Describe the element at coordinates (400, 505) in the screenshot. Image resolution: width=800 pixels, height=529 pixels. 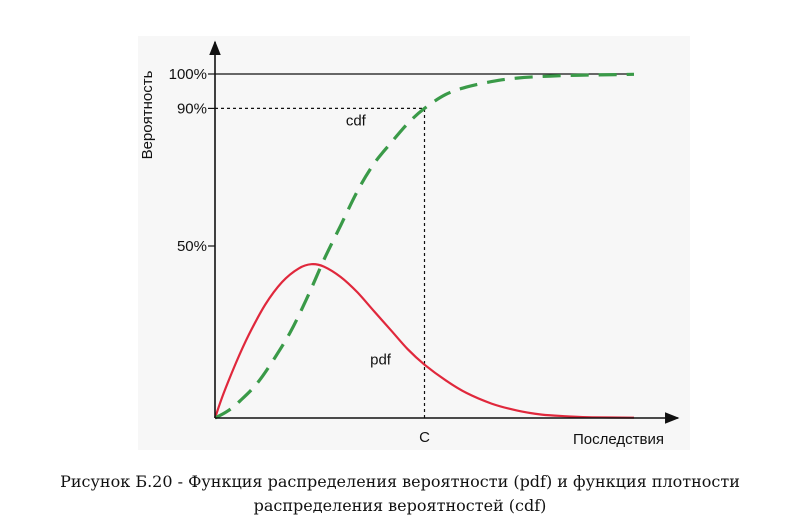
I see `caption-line-2: распределения вероятностей (cdf)` at that location.